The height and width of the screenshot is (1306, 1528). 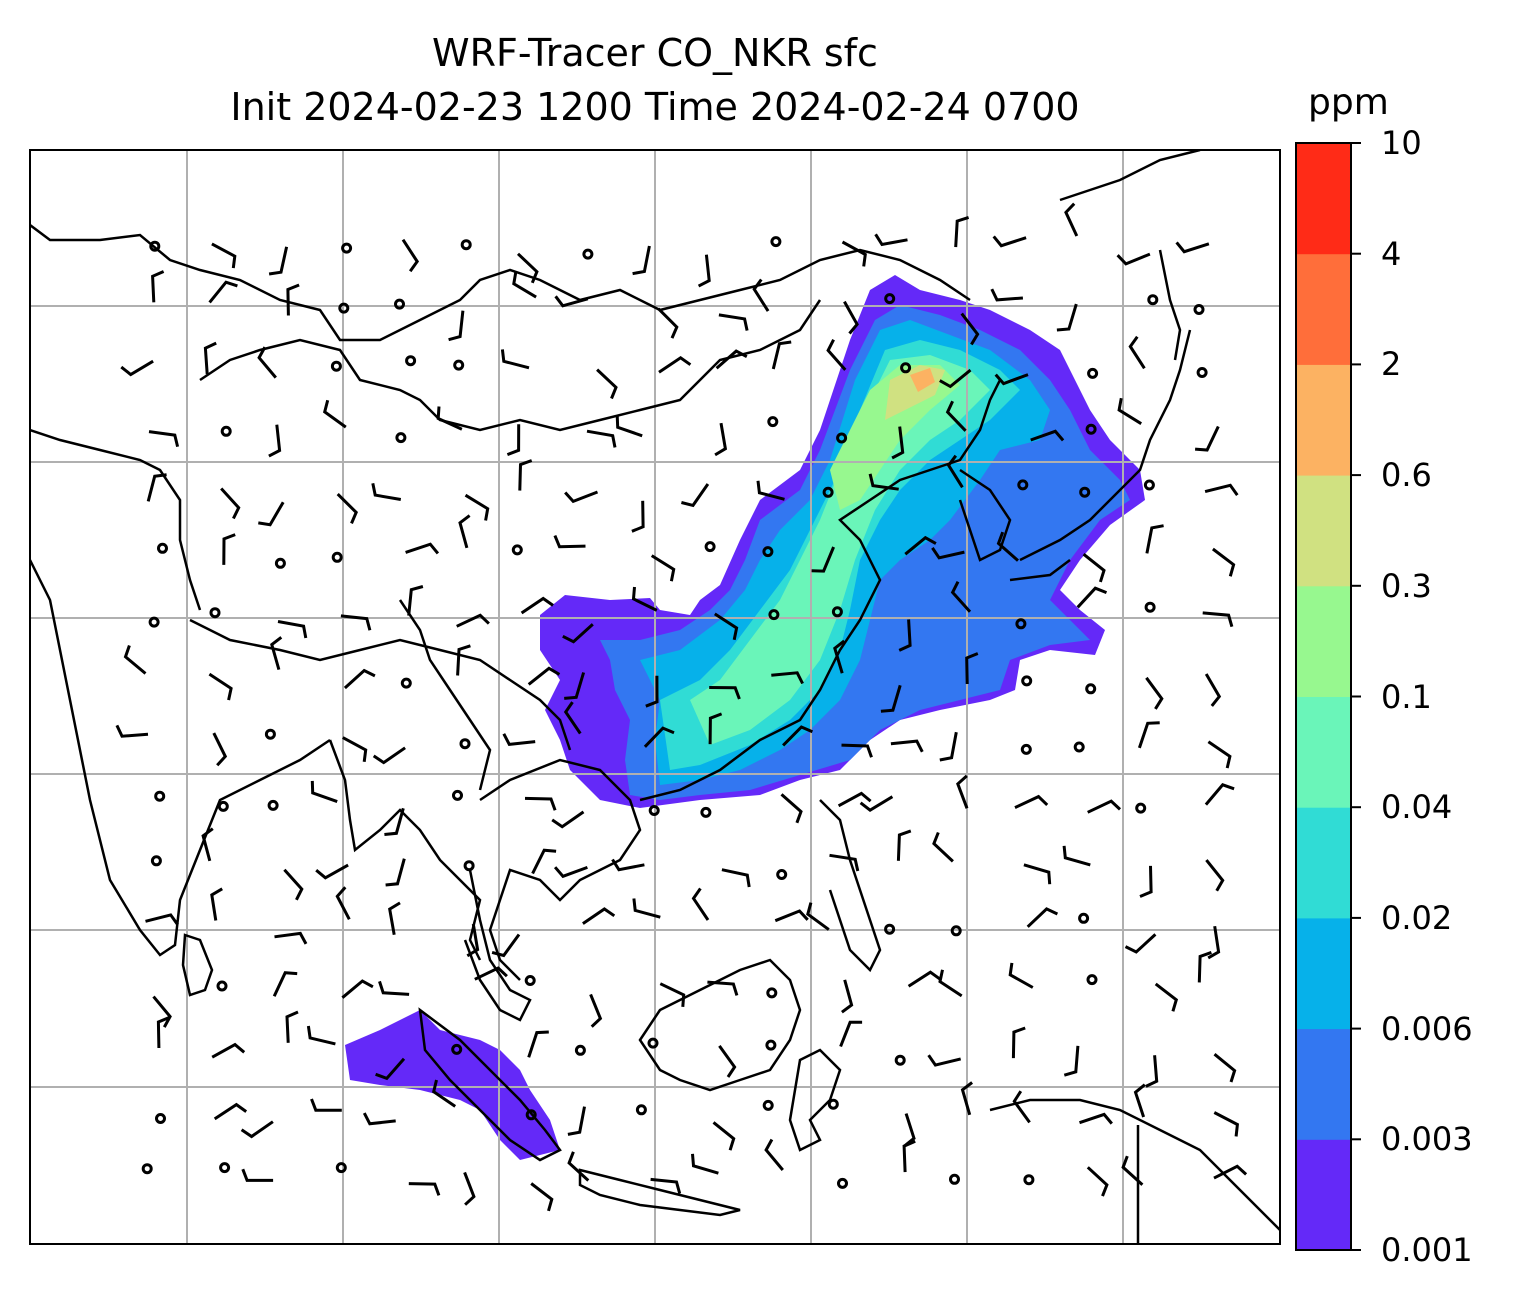 I want to click on colorbar-tick-label: 0.1, so click(x=1406, y=696).